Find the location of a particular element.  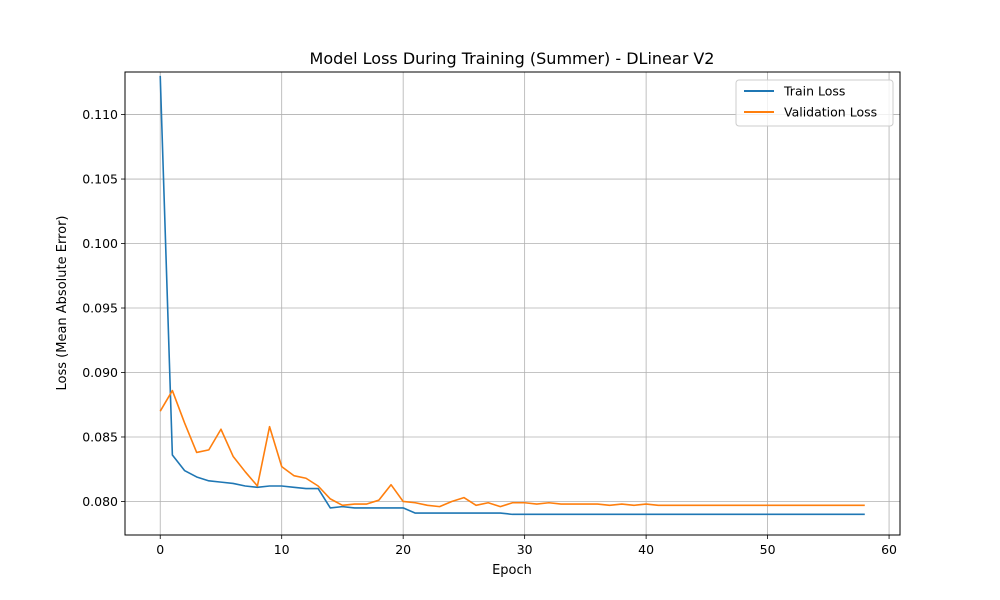

x-tick-label: 40 is located at coordinates (646, 549).